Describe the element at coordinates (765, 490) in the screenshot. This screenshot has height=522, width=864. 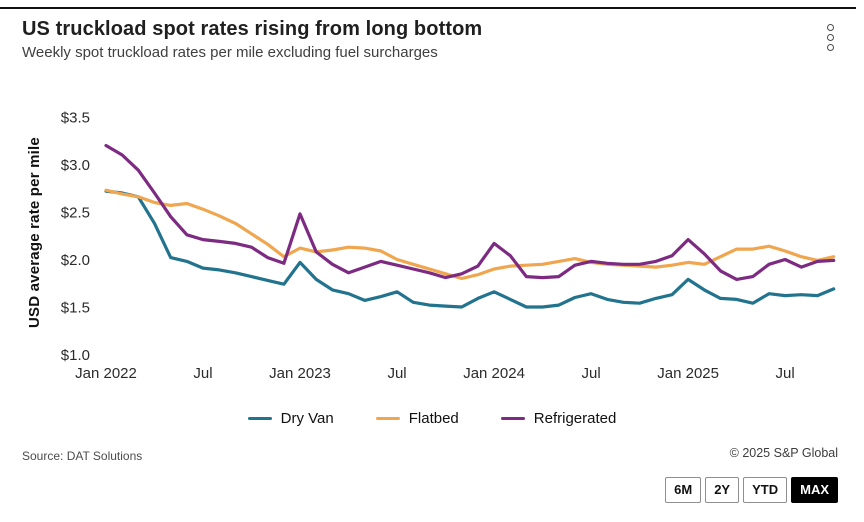
I see `range-button-ytd: YTD` at that location.